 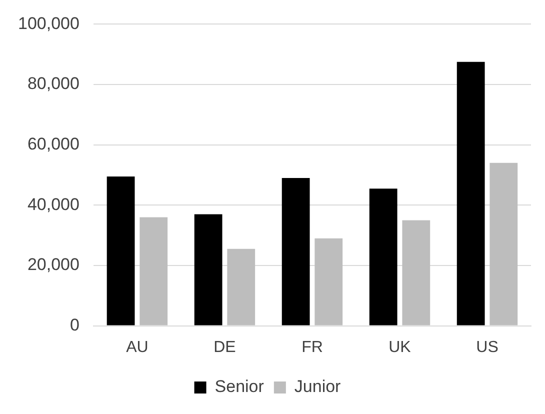 What do you see at coordinates (53, 264) in the screenshot?
I see `y-tick-label: 20,000` at bounding box center [53, 264].